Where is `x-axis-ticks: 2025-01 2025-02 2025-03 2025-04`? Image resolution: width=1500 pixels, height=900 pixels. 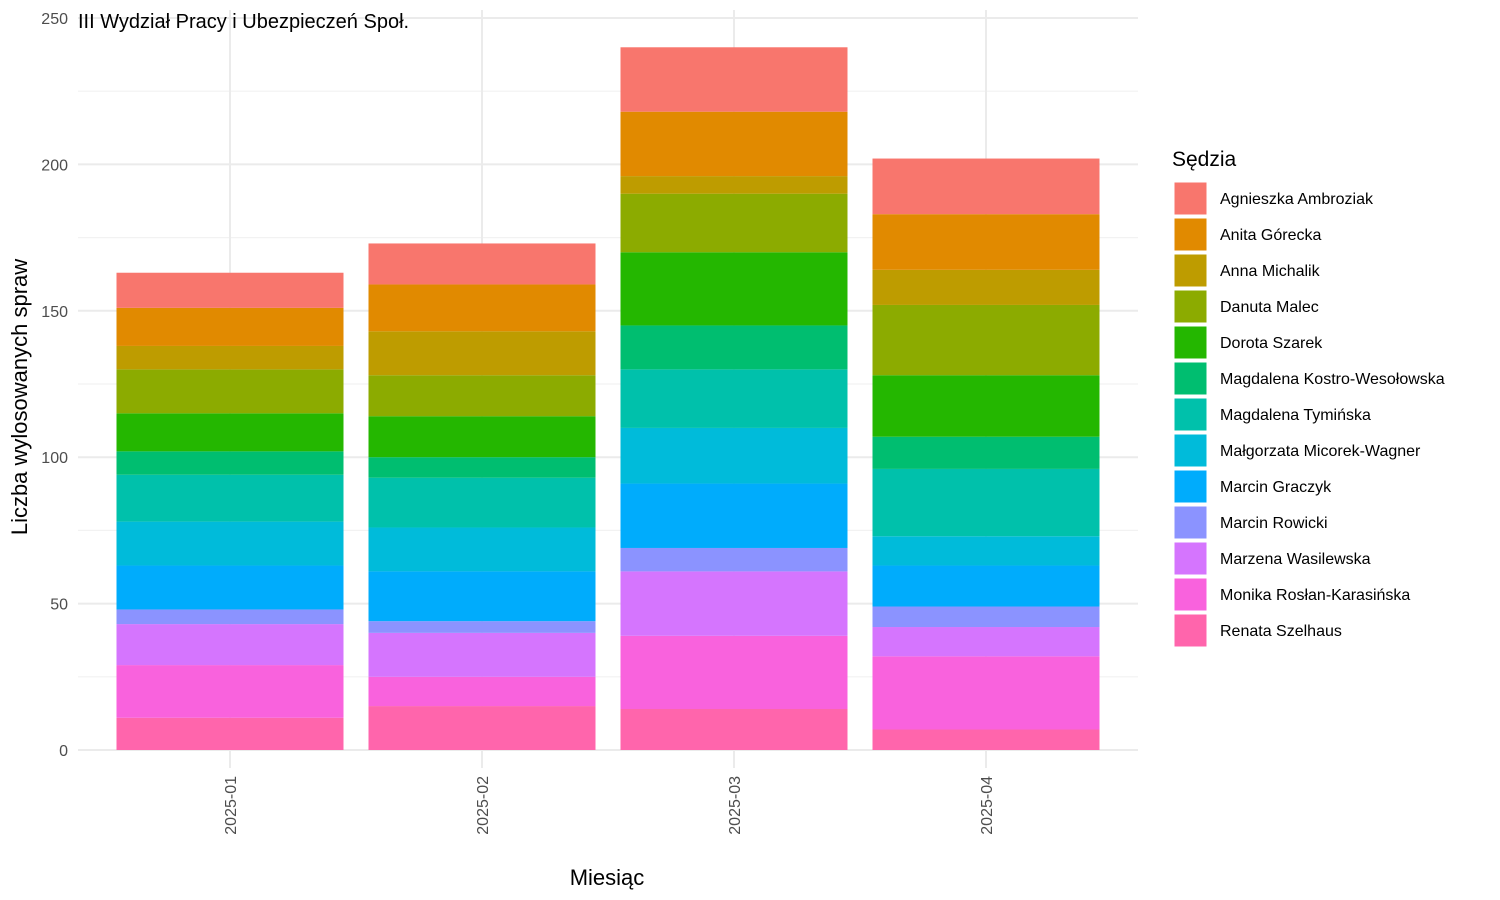 x-axis-ticks: 2025-01 2025-02 2025-03 2025-04 is located at coordinates (609, 805).